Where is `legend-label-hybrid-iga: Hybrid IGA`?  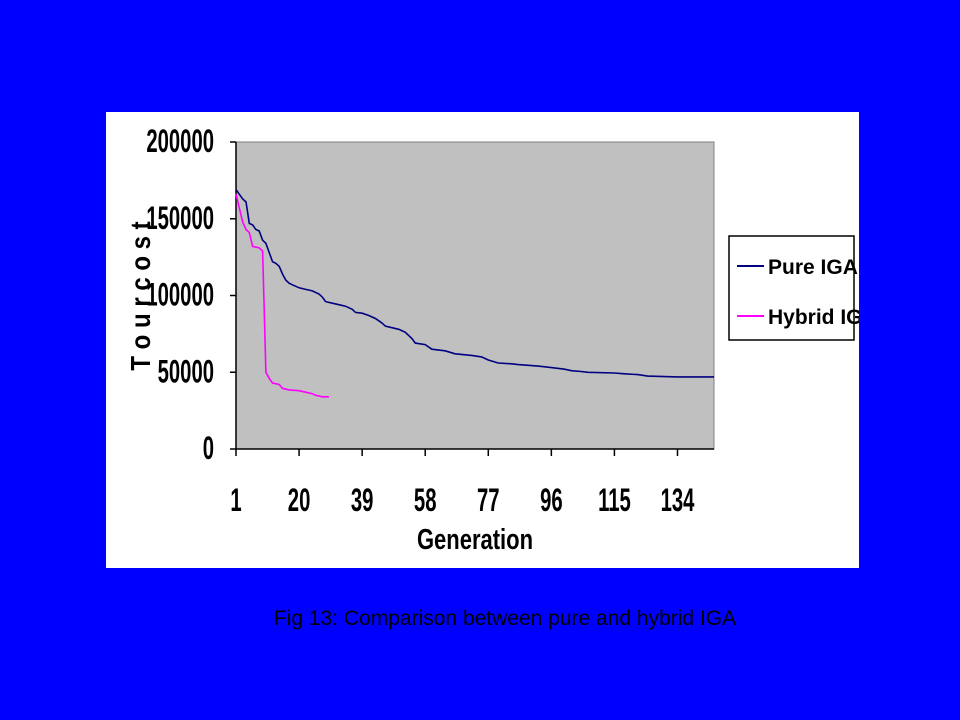
legend-label-hybrid-iga: Hybrid IGA is located at coordinates (813, 317).